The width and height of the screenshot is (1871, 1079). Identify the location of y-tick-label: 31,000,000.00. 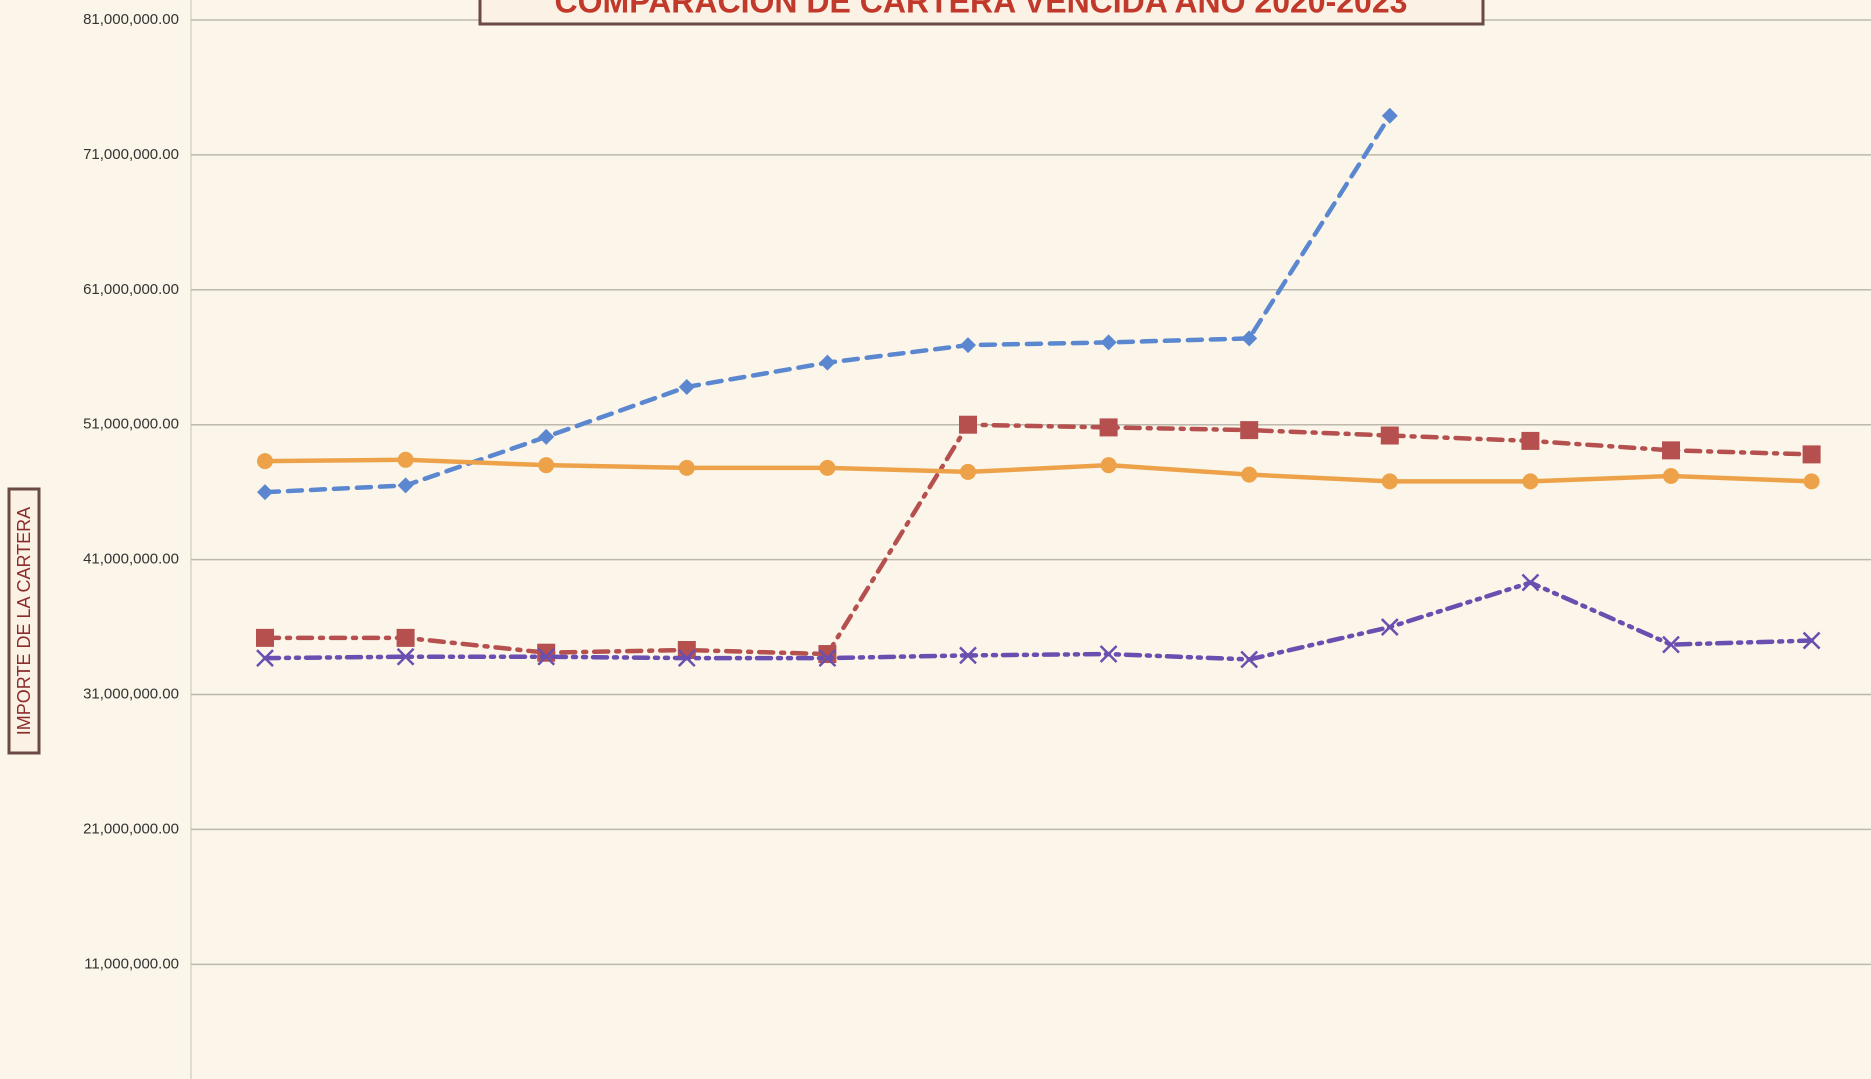
(131, 693).